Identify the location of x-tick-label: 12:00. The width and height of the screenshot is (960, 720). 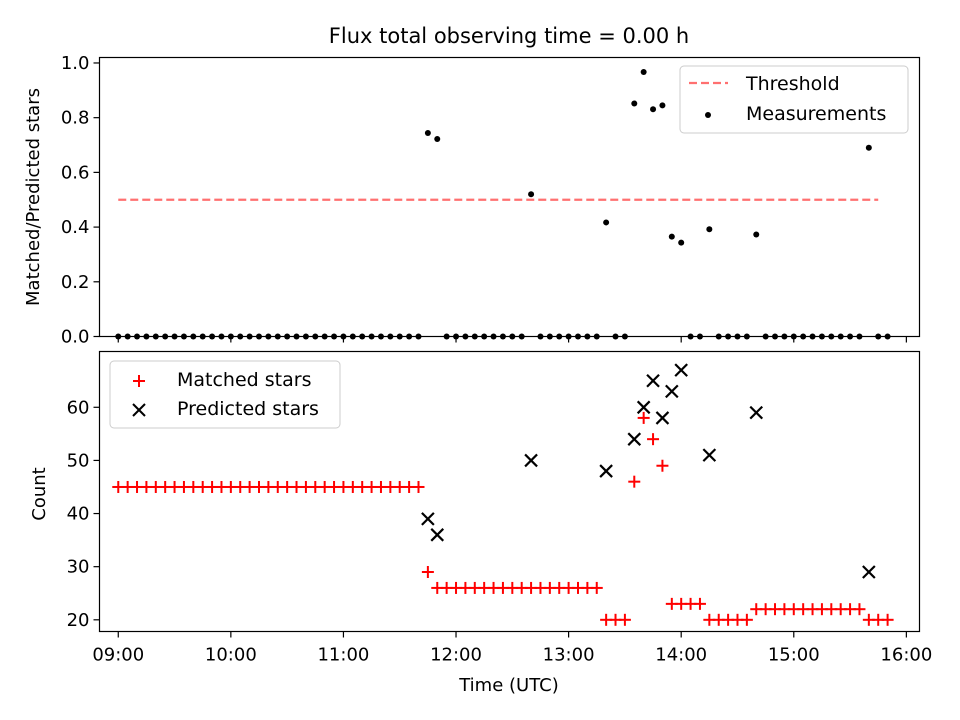
(456, 655).